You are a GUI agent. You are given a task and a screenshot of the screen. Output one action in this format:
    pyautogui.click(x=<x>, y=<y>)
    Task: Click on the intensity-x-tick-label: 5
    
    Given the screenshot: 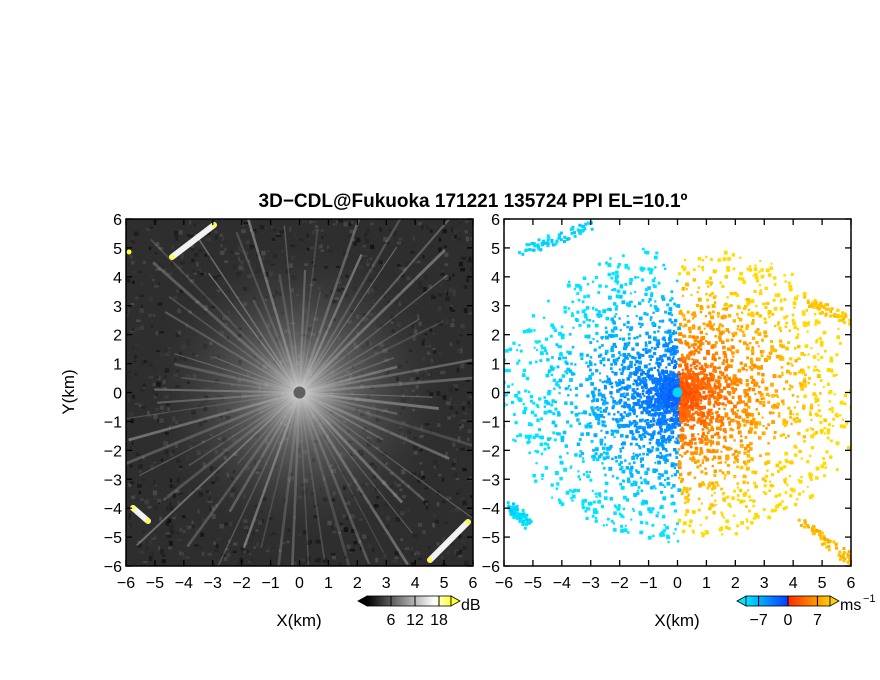 What is the action you would take?
    pyautogui.click(x=444, y=583)
    